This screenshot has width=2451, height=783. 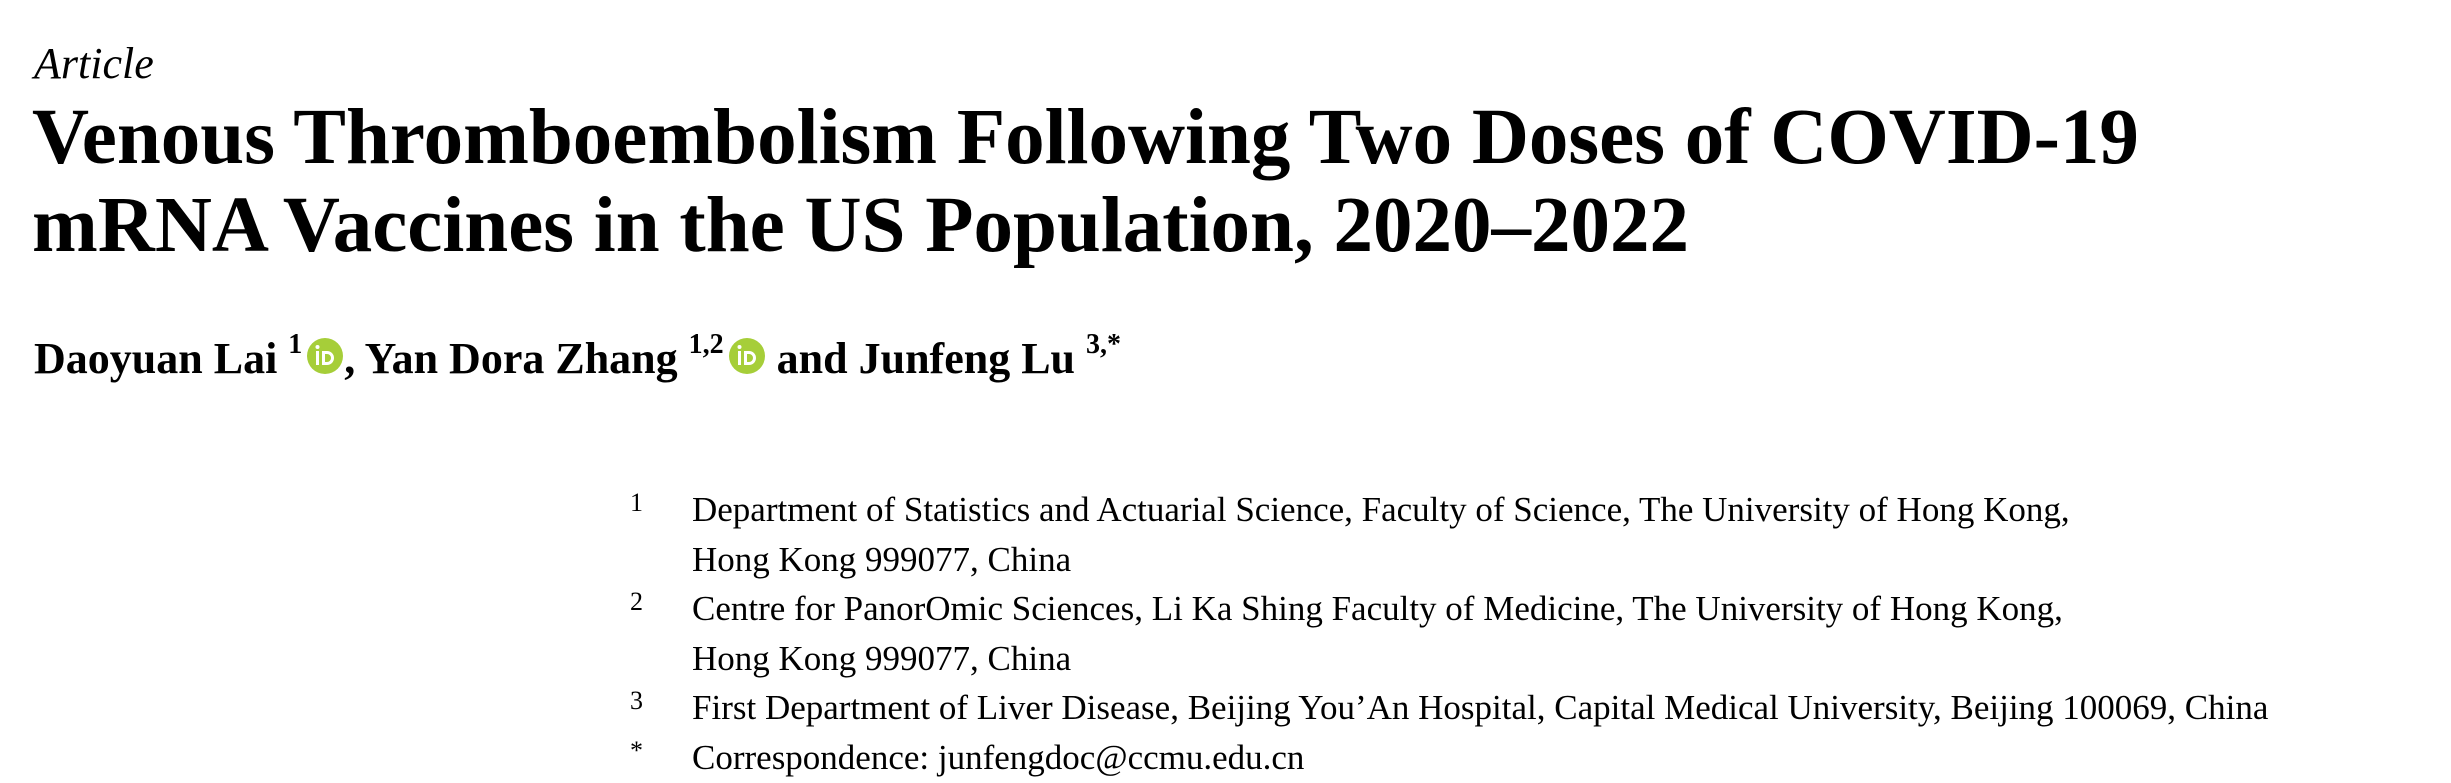 What do you see at coordinates (636, 700) in the screenshot?
I see `affiliation-marker: 3` at bounding box center [636, 700].